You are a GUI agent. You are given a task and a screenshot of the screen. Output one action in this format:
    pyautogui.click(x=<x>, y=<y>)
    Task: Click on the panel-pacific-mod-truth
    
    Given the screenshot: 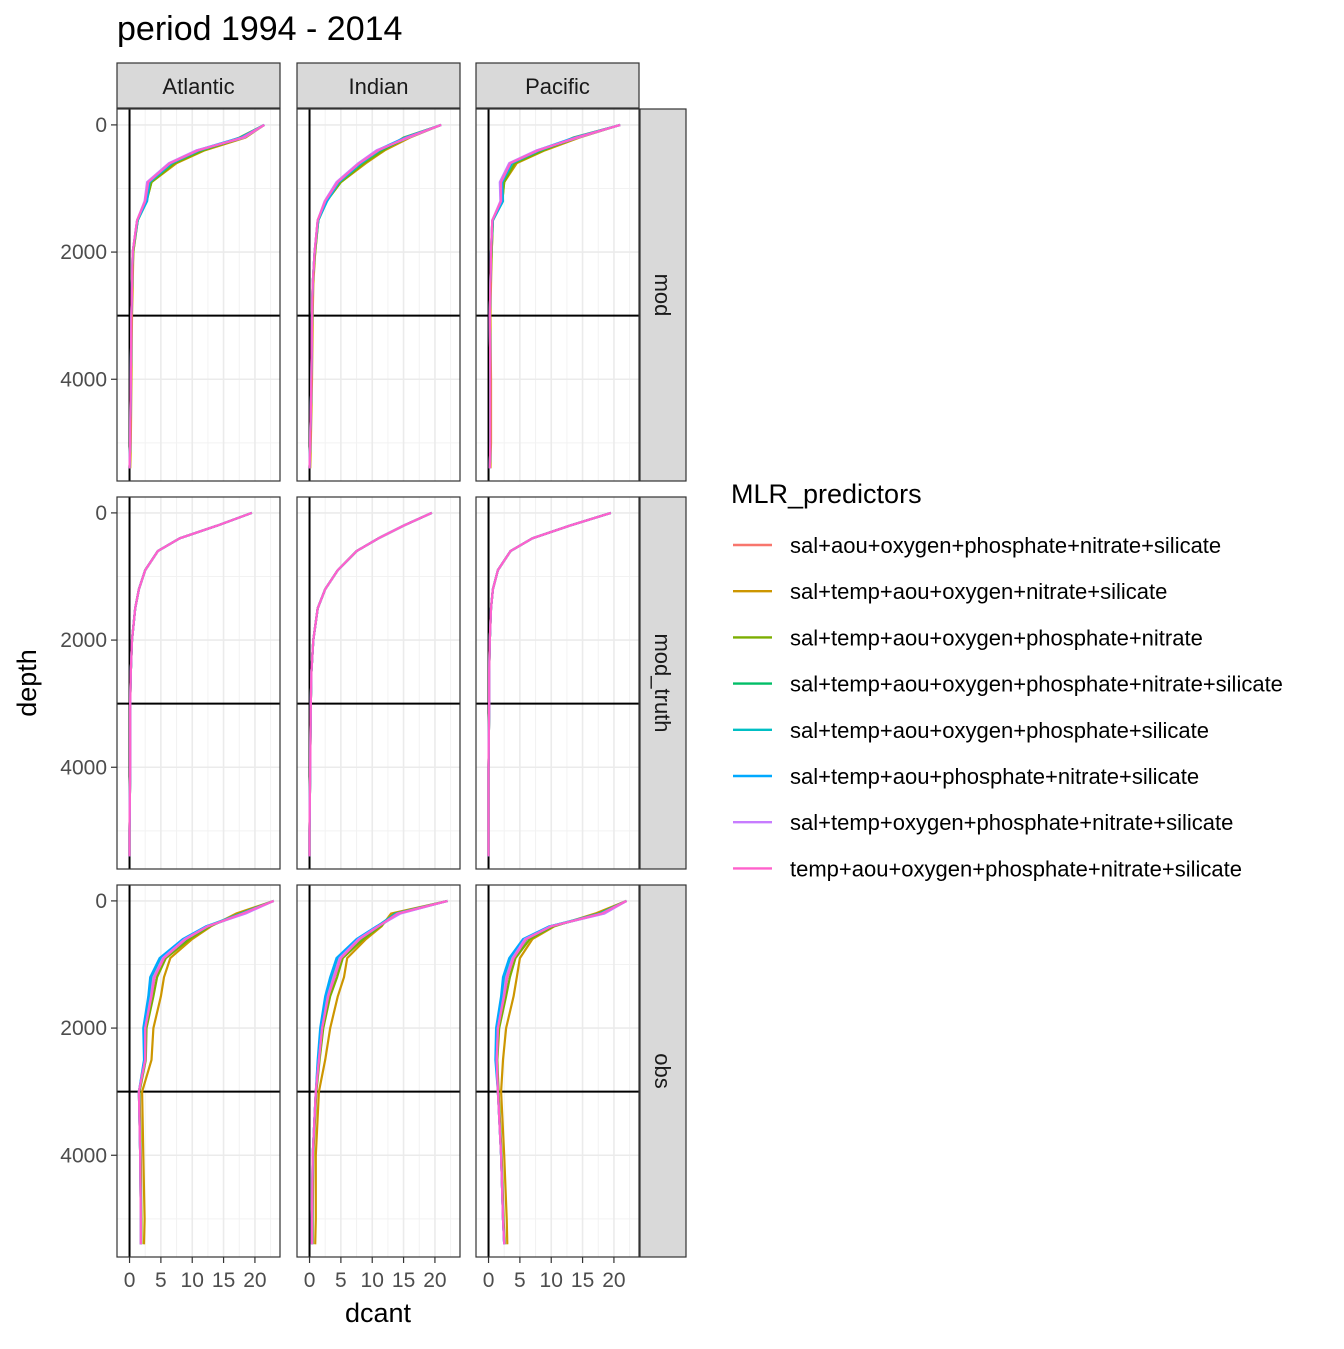 What is the action you would take?
    pyautogui.click(x=557, y=683)
    